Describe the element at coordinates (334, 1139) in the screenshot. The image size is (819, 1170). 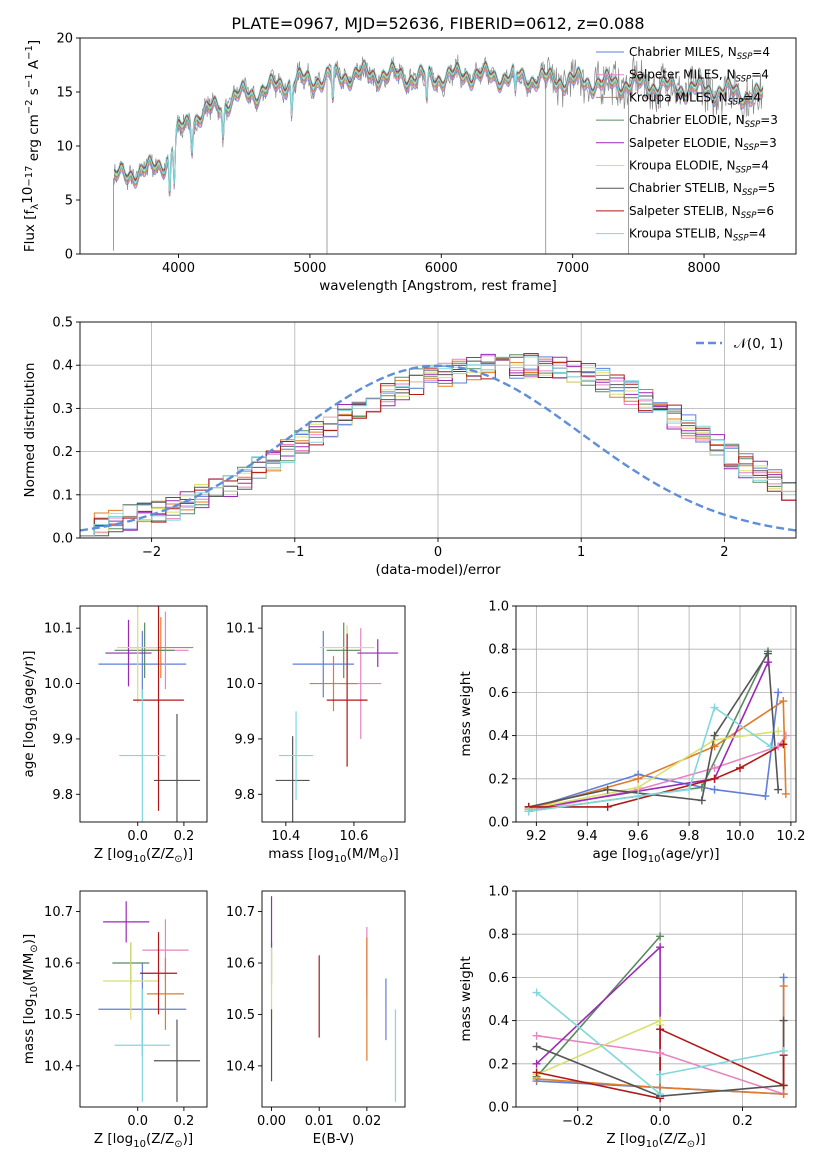
I see `mass-vs-EBV-xlabel: E(B-V)` at that location.